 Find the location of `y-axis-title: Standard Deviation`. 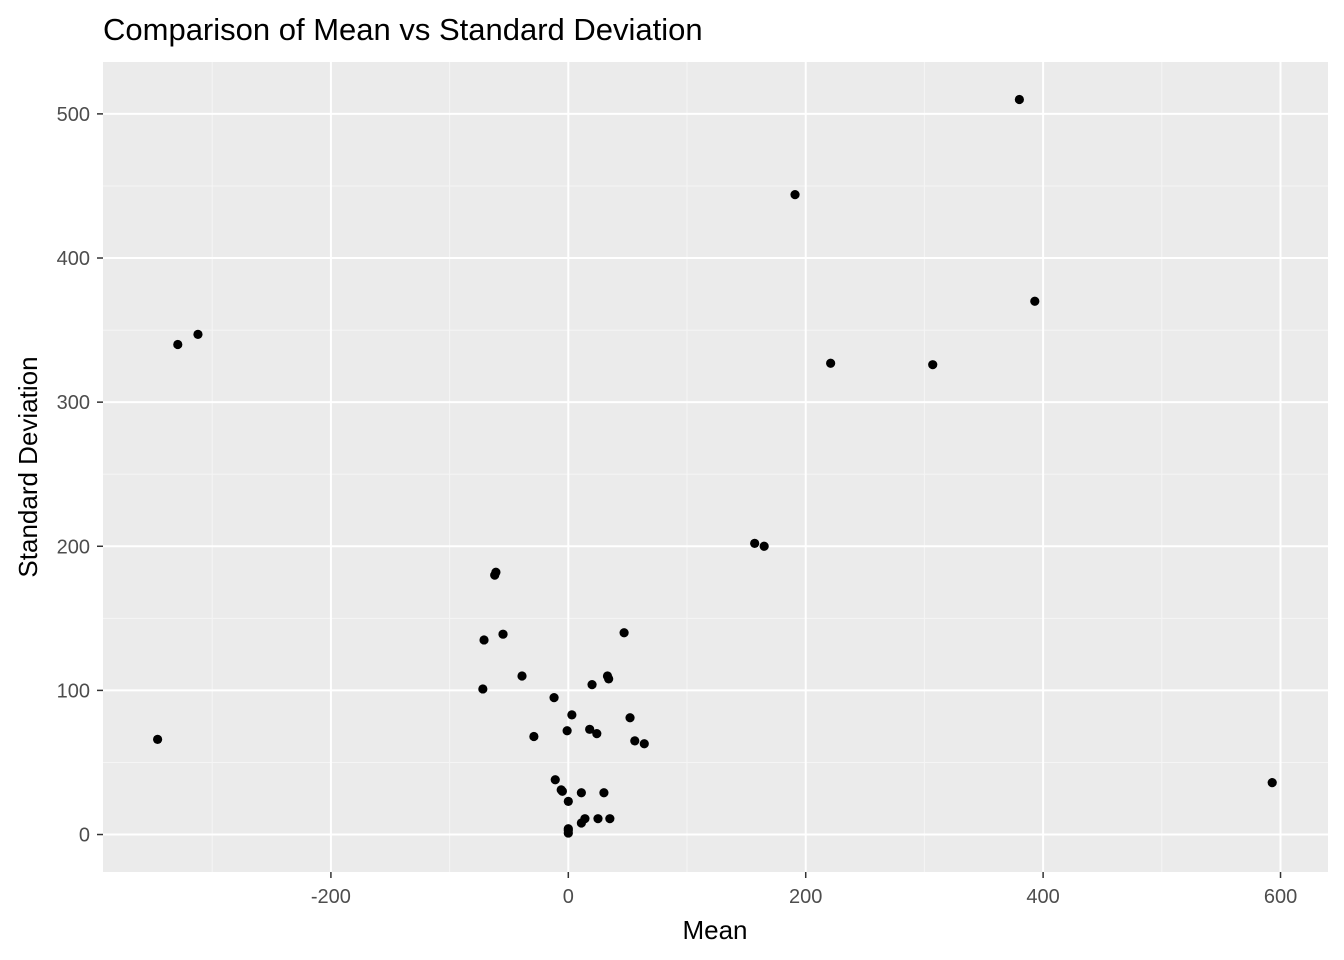

y-axis-title: Standard Deviation is located at coordinates (28, 466).